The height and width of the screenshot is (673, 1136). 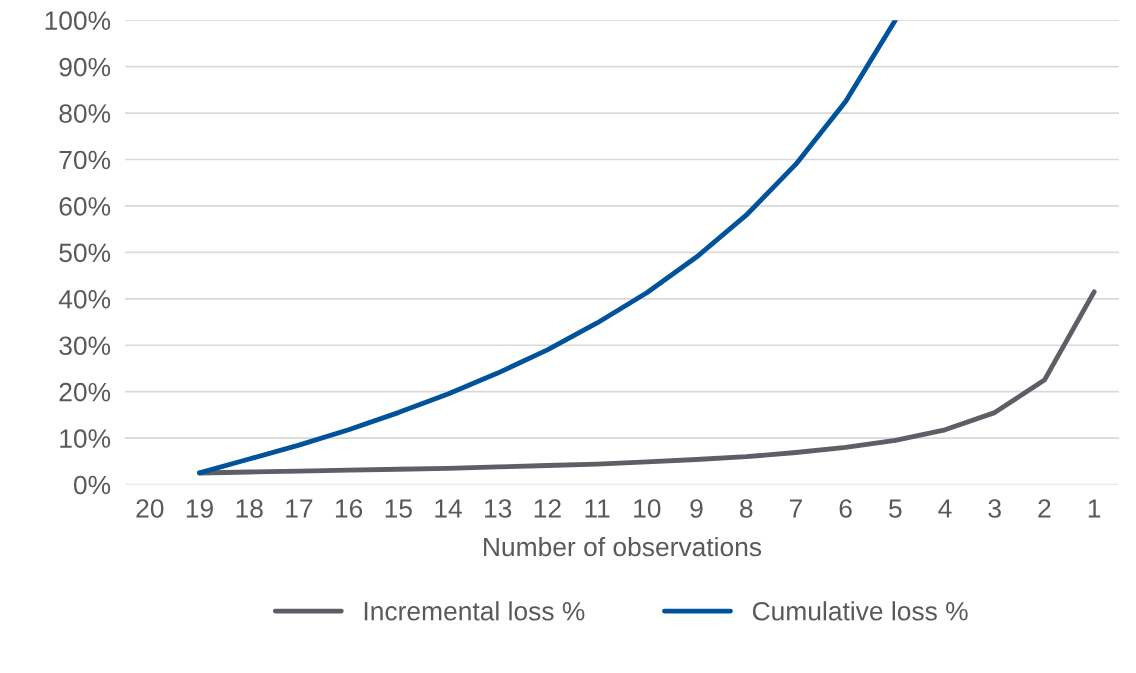 I want to click on y-tick-label: 50%, so click(x=85, y=253).